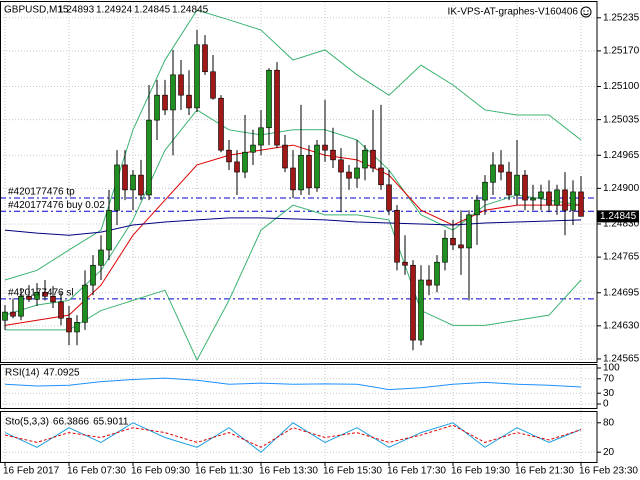  Describe the element at coordinates (609, 452) in the screenshot. I see `y-tick-label: 20` at that location.